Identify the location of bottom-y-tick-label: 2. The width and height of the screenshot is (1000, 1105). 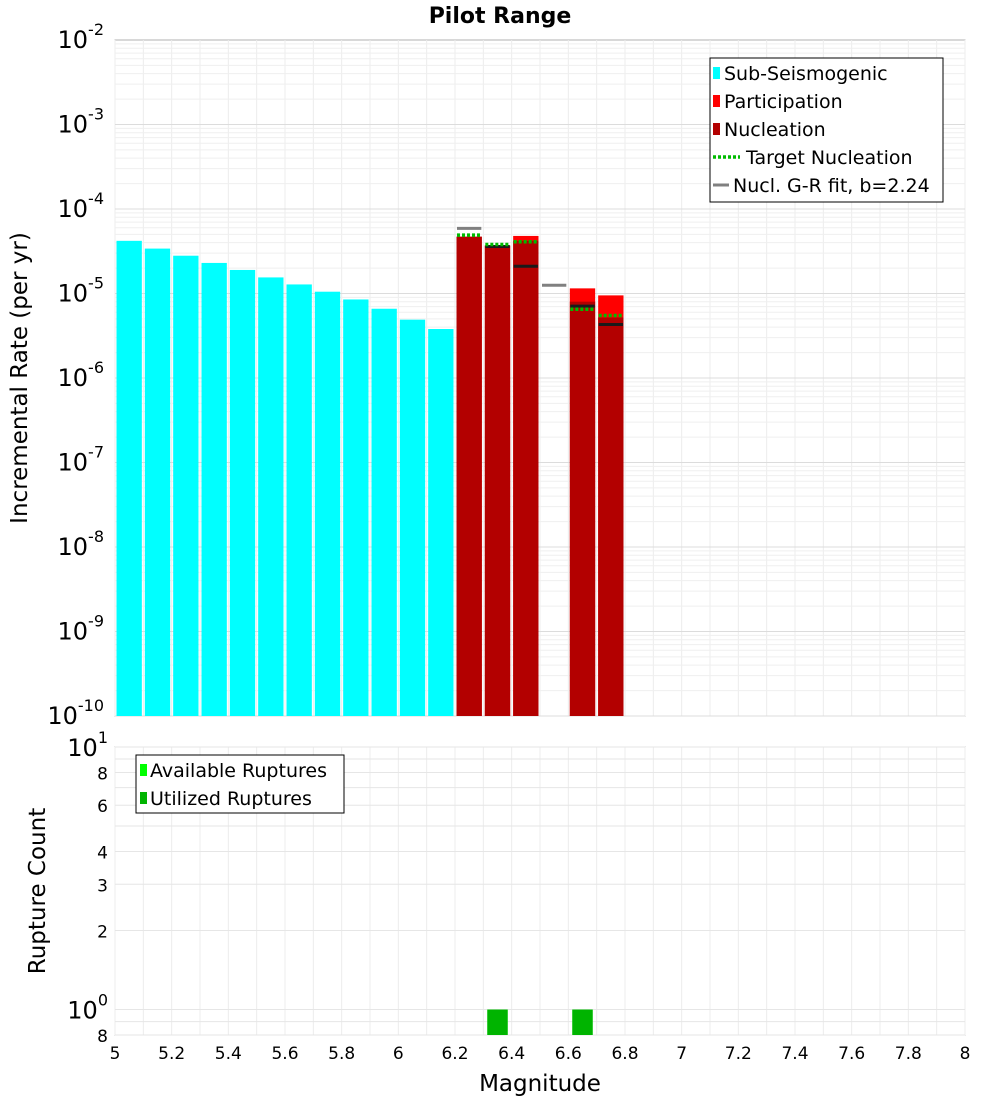
(102, 933).